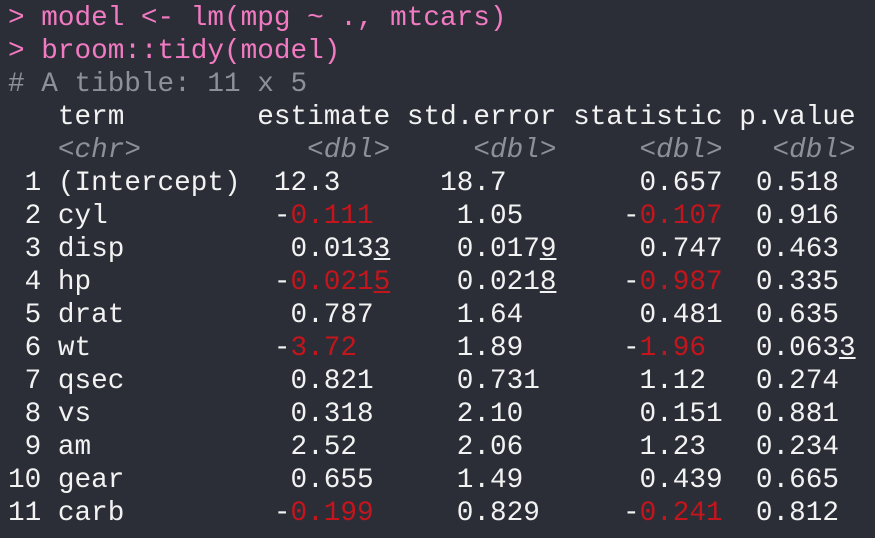  Describe the element at coordinates (25, 513) in the screenshot. I see `row-index: 11` at that location.